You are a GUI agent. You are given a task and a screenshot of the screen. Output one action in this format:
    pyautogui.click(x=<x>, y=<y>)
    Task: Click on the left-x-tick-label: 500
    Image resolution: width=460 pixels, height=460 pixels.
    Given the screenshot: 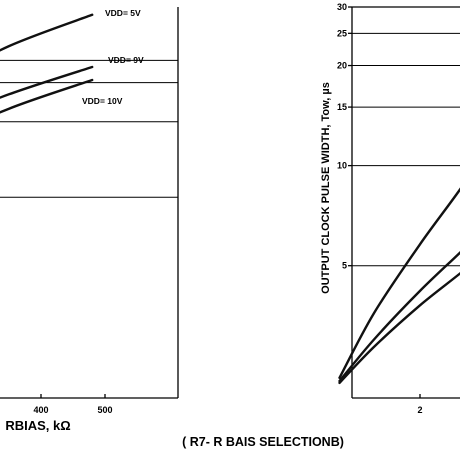 What is the action you would take?
    pyautogui.click(x=104, y=410)
    